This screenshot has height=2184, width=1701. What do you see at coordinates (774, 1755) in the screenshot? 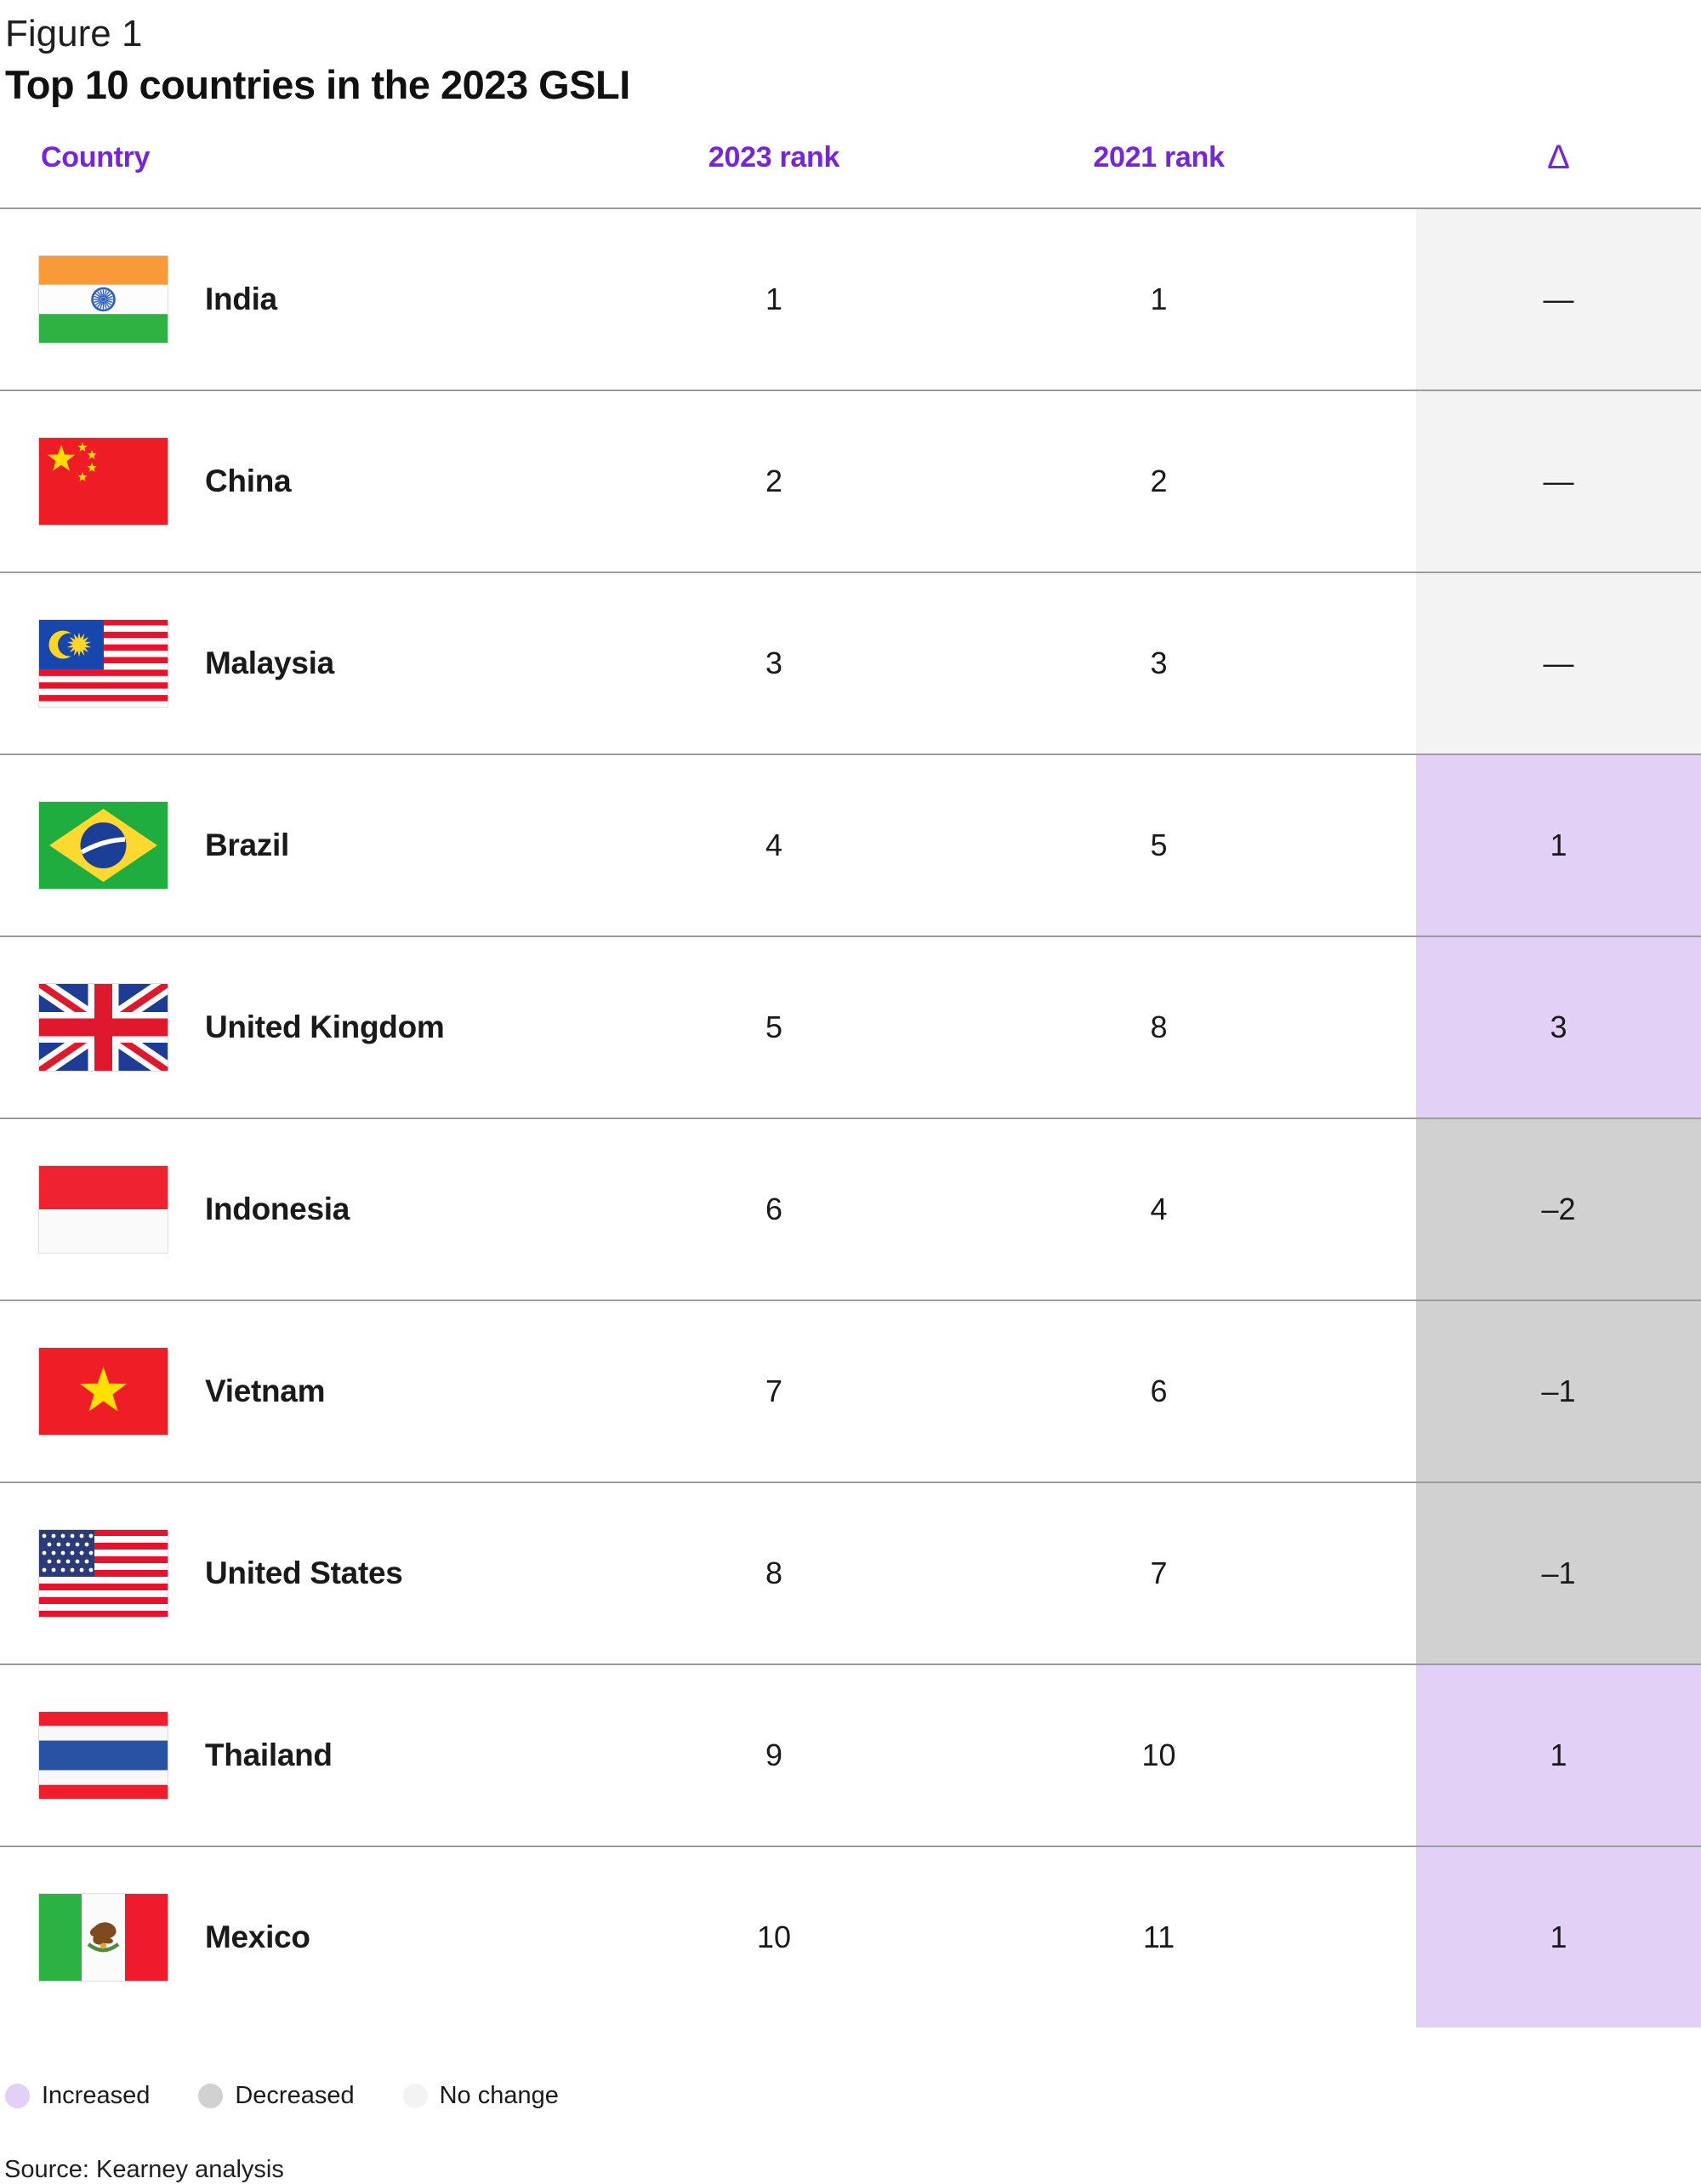
I see `rank-2023-value: 9` at bounding box center [774, 1755].